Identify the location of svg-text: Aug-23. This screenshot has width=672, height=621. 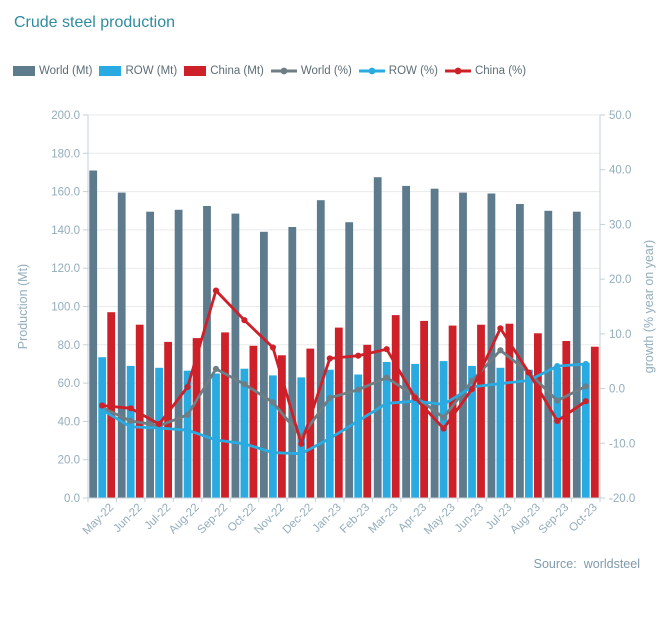
(525, 519).